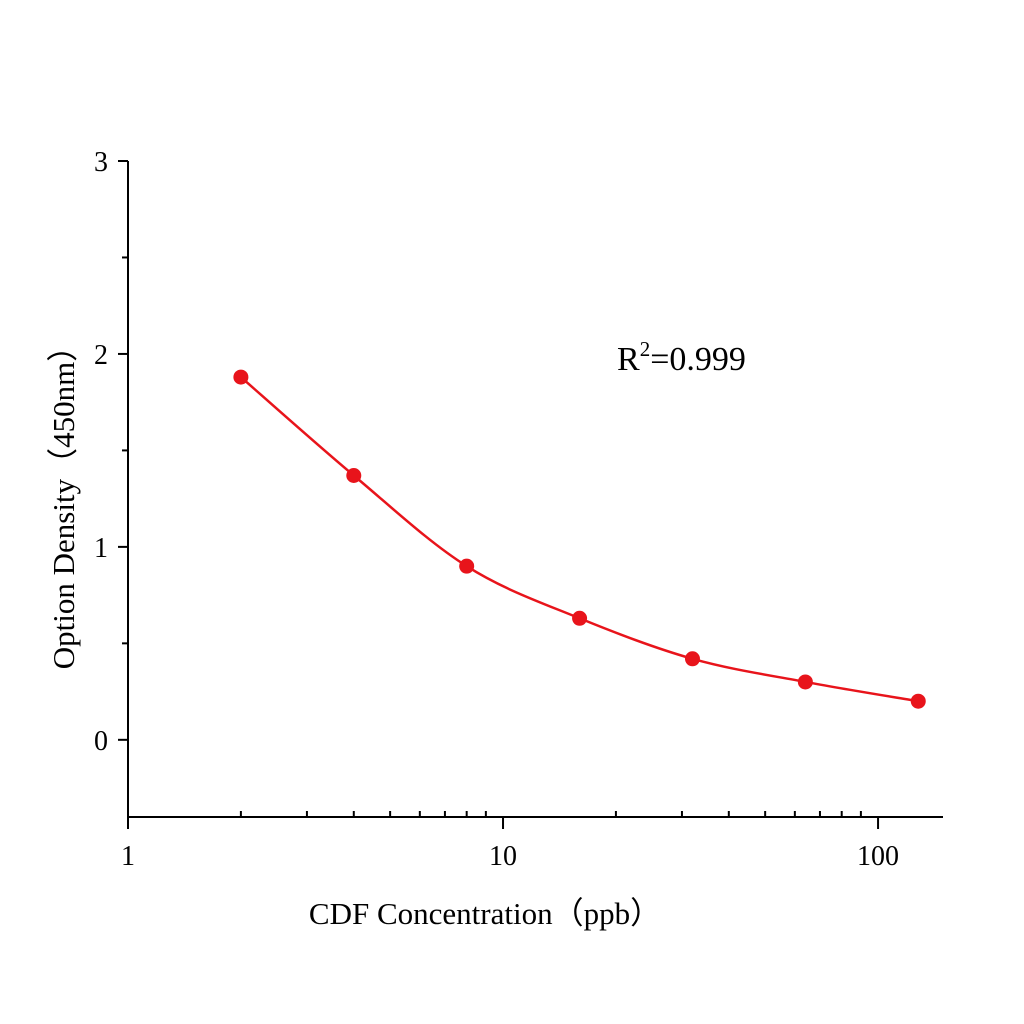 The image size is (1024, 1024). What do you see at coordinates (681, 357) in the screenshot?
I see `r-squared-annotation: R2=0.999` at bounding box center [681, 357].